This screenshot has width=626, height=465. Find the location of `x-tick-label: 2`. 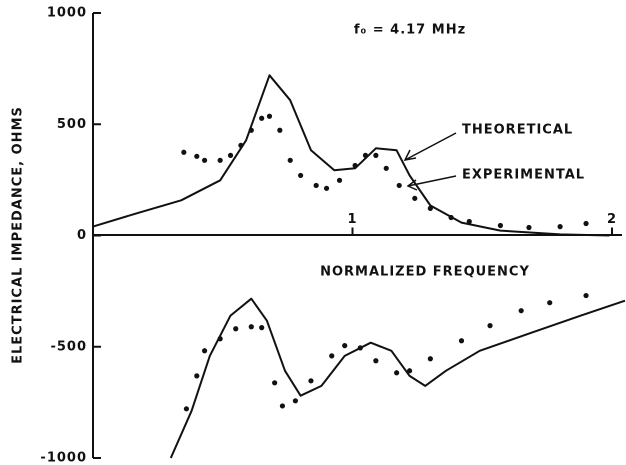

x-tick-label: 2 is located at coordinates (612, 219).